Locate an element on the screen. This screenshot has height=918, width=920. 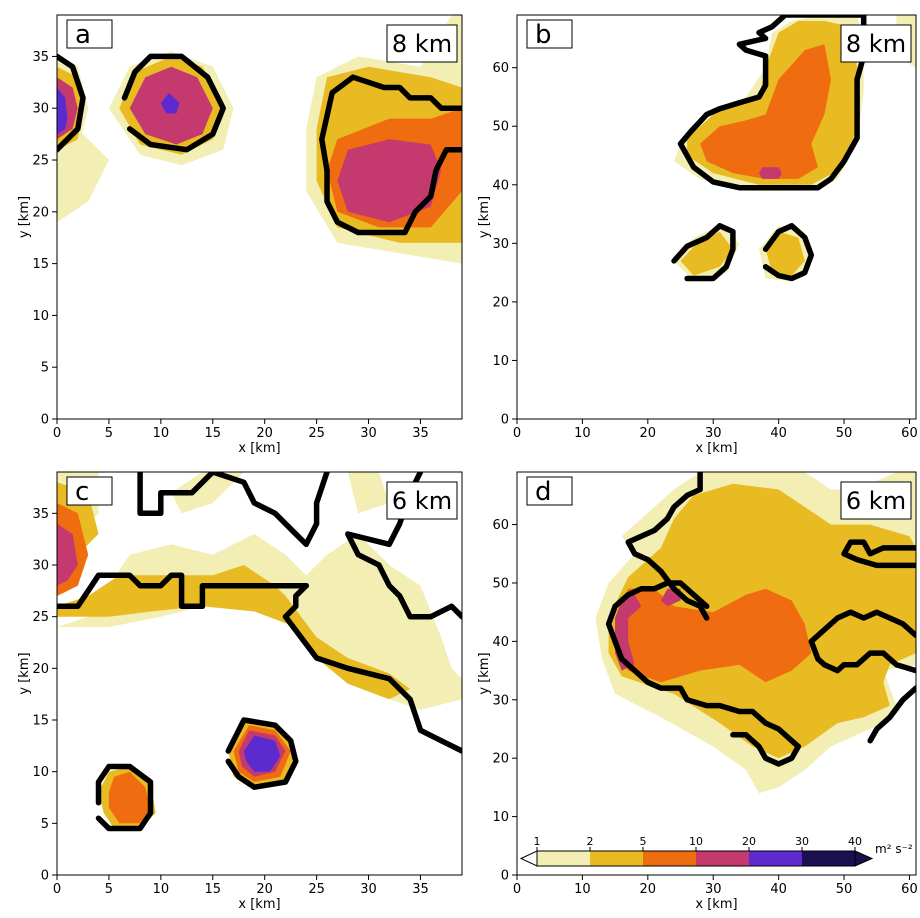
colorbar-tick-label: 30 is located at coordinates (802, 841).